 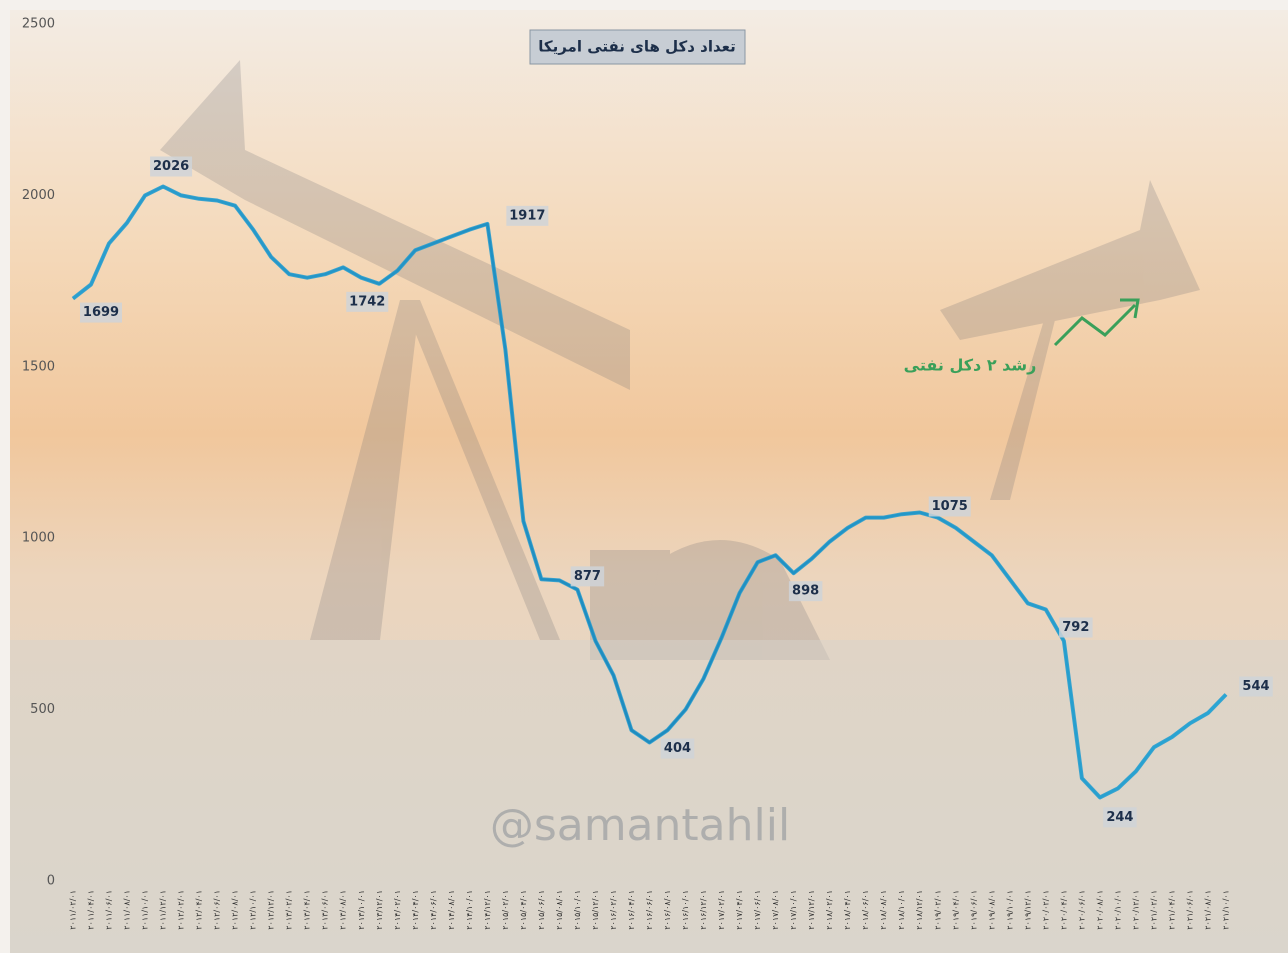 I want to click on x-tick-label: ۲۰۱۸/۰۶/۰۱, so click(x=865, y=910).